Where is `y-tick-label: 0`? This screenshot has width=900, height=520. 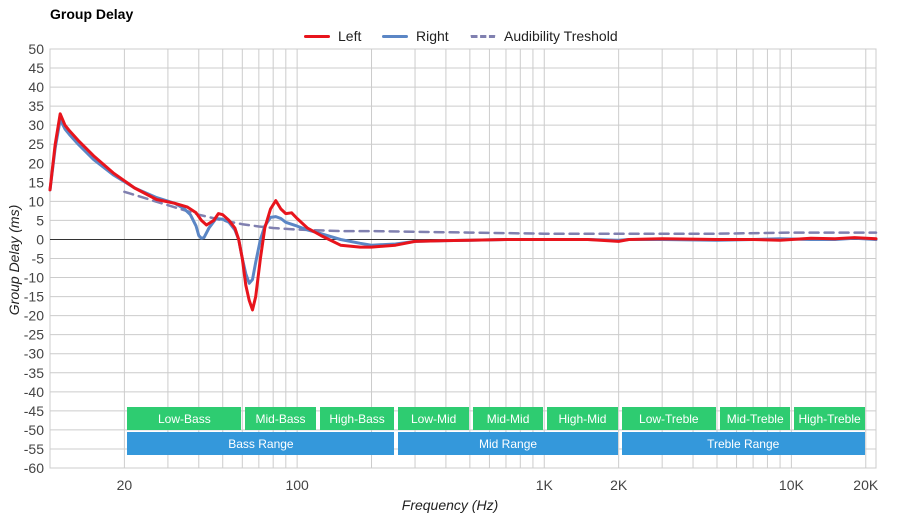 y-tick-label: 0 is located at coordinates (40, 239).